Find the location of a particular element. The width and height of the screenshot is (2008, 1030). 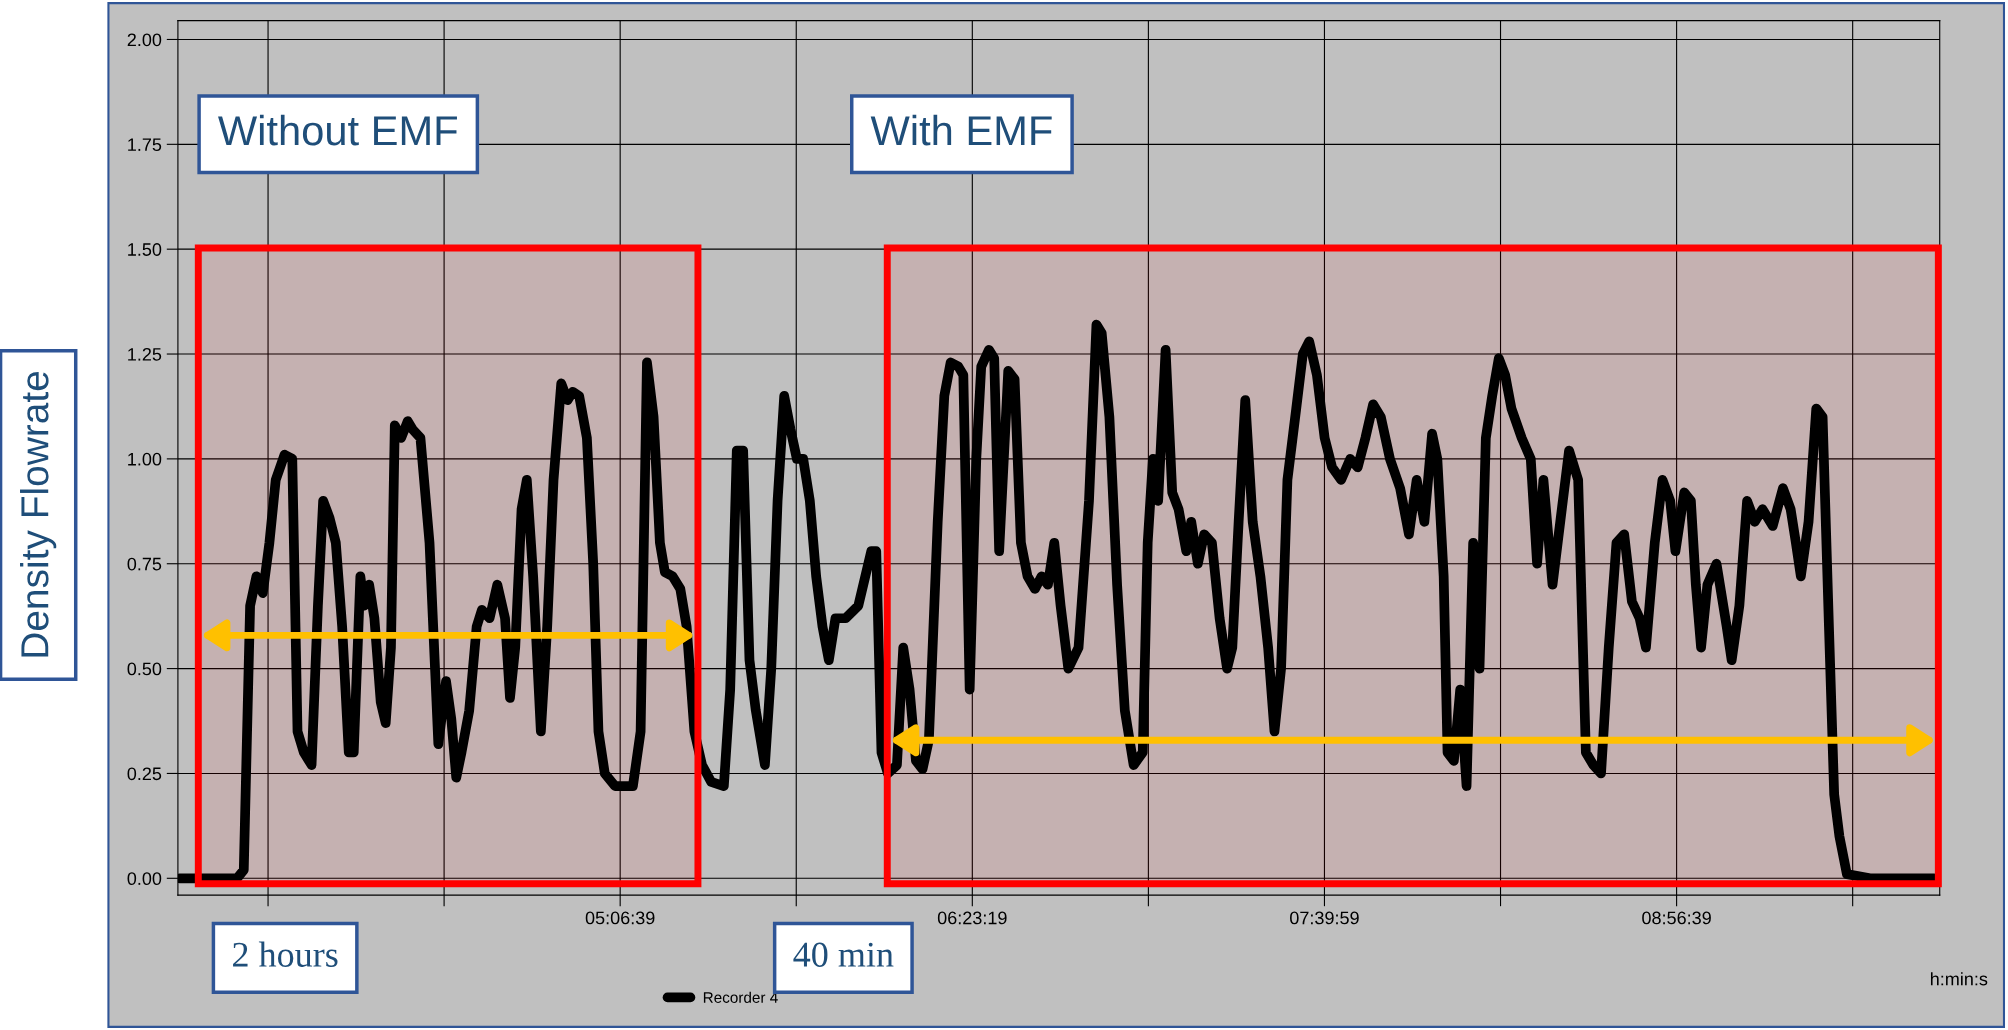

text: 40 min is located at coordinates (843, 954).